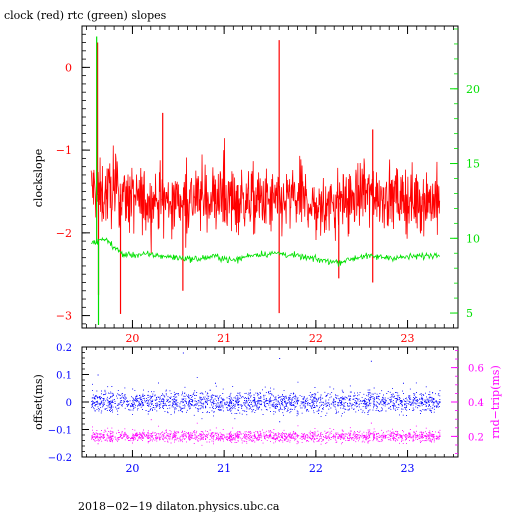 This screenshot has width=512, height=512. I want to click on bottom-y-right-tick-label: 0.4, so click(476, 403).